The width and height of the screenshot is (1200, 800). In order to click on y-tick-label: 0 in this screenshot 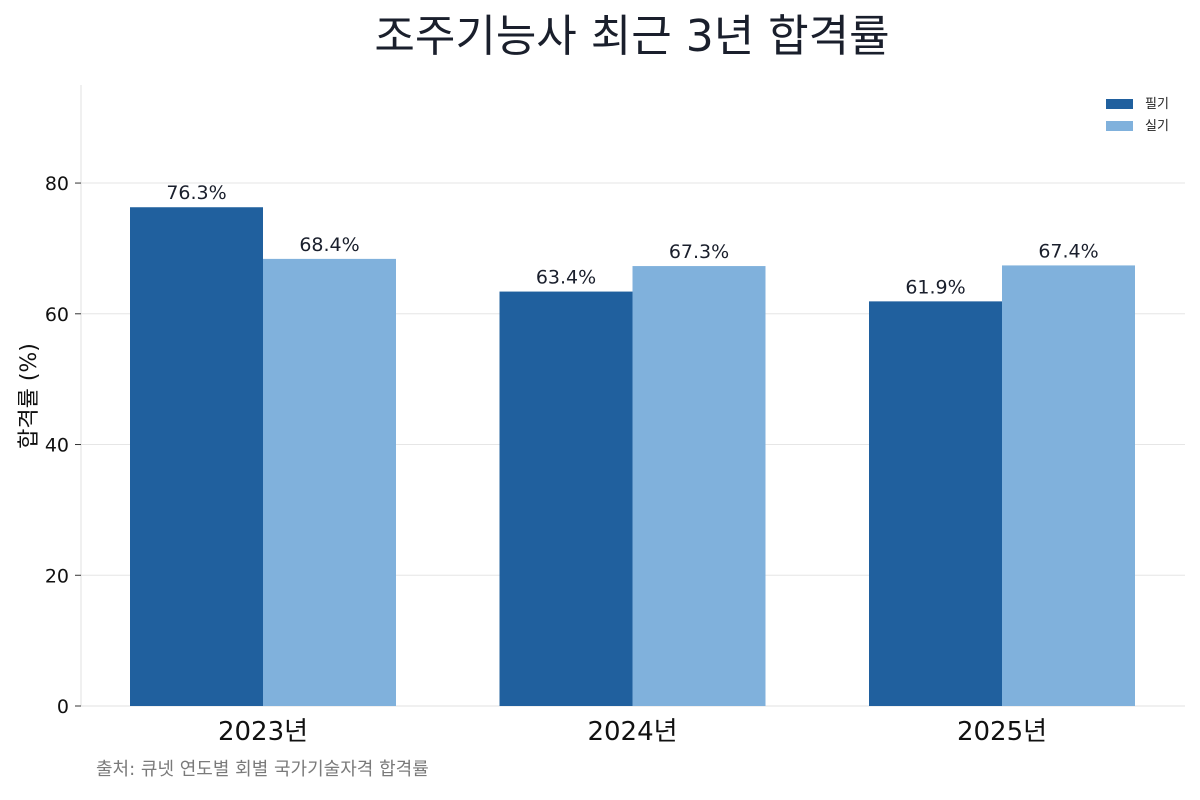, I will do `click(63, 707)`.